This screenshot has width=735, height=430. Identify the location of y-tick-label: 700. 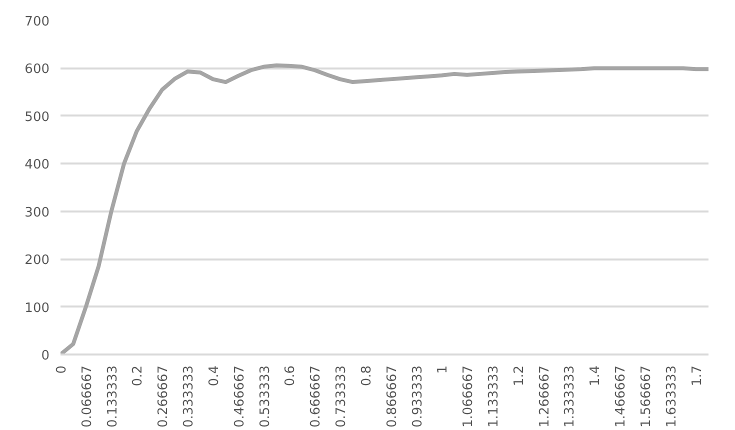
(37, 22).